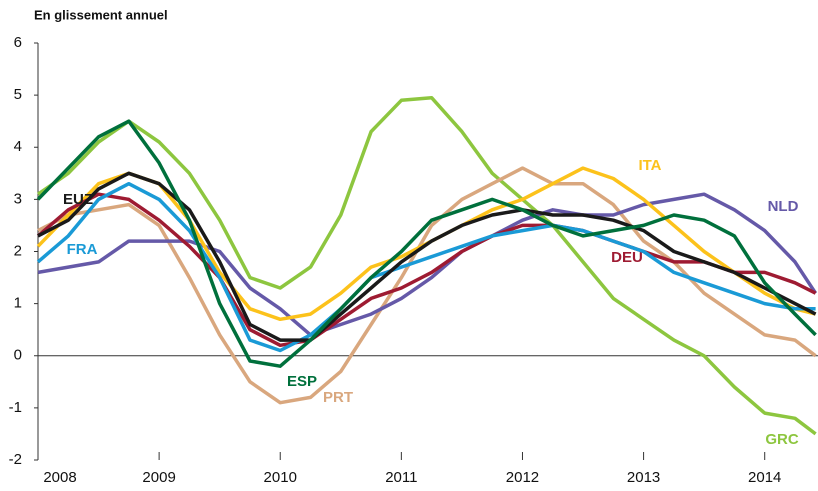  Describe the element at coordinates (18, 42) in the screenshot. I see `y-tick-label: 6` at that location.